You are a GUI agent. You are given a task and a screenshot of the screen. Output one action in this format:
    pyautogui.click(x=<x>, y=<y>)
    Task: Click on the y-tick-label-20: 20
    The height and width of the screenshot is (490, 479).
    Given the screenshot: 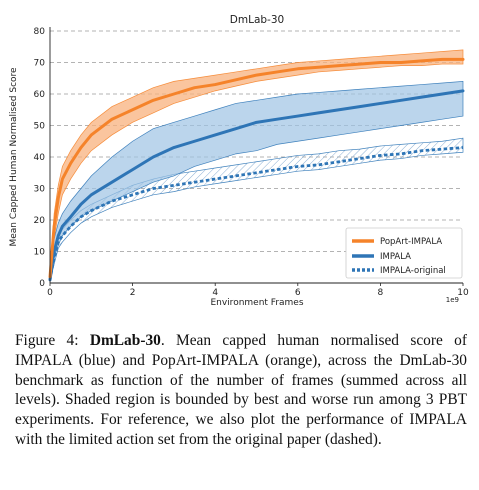 What is the action you would take?
    pyautogui.click(x=40, y=221)
    